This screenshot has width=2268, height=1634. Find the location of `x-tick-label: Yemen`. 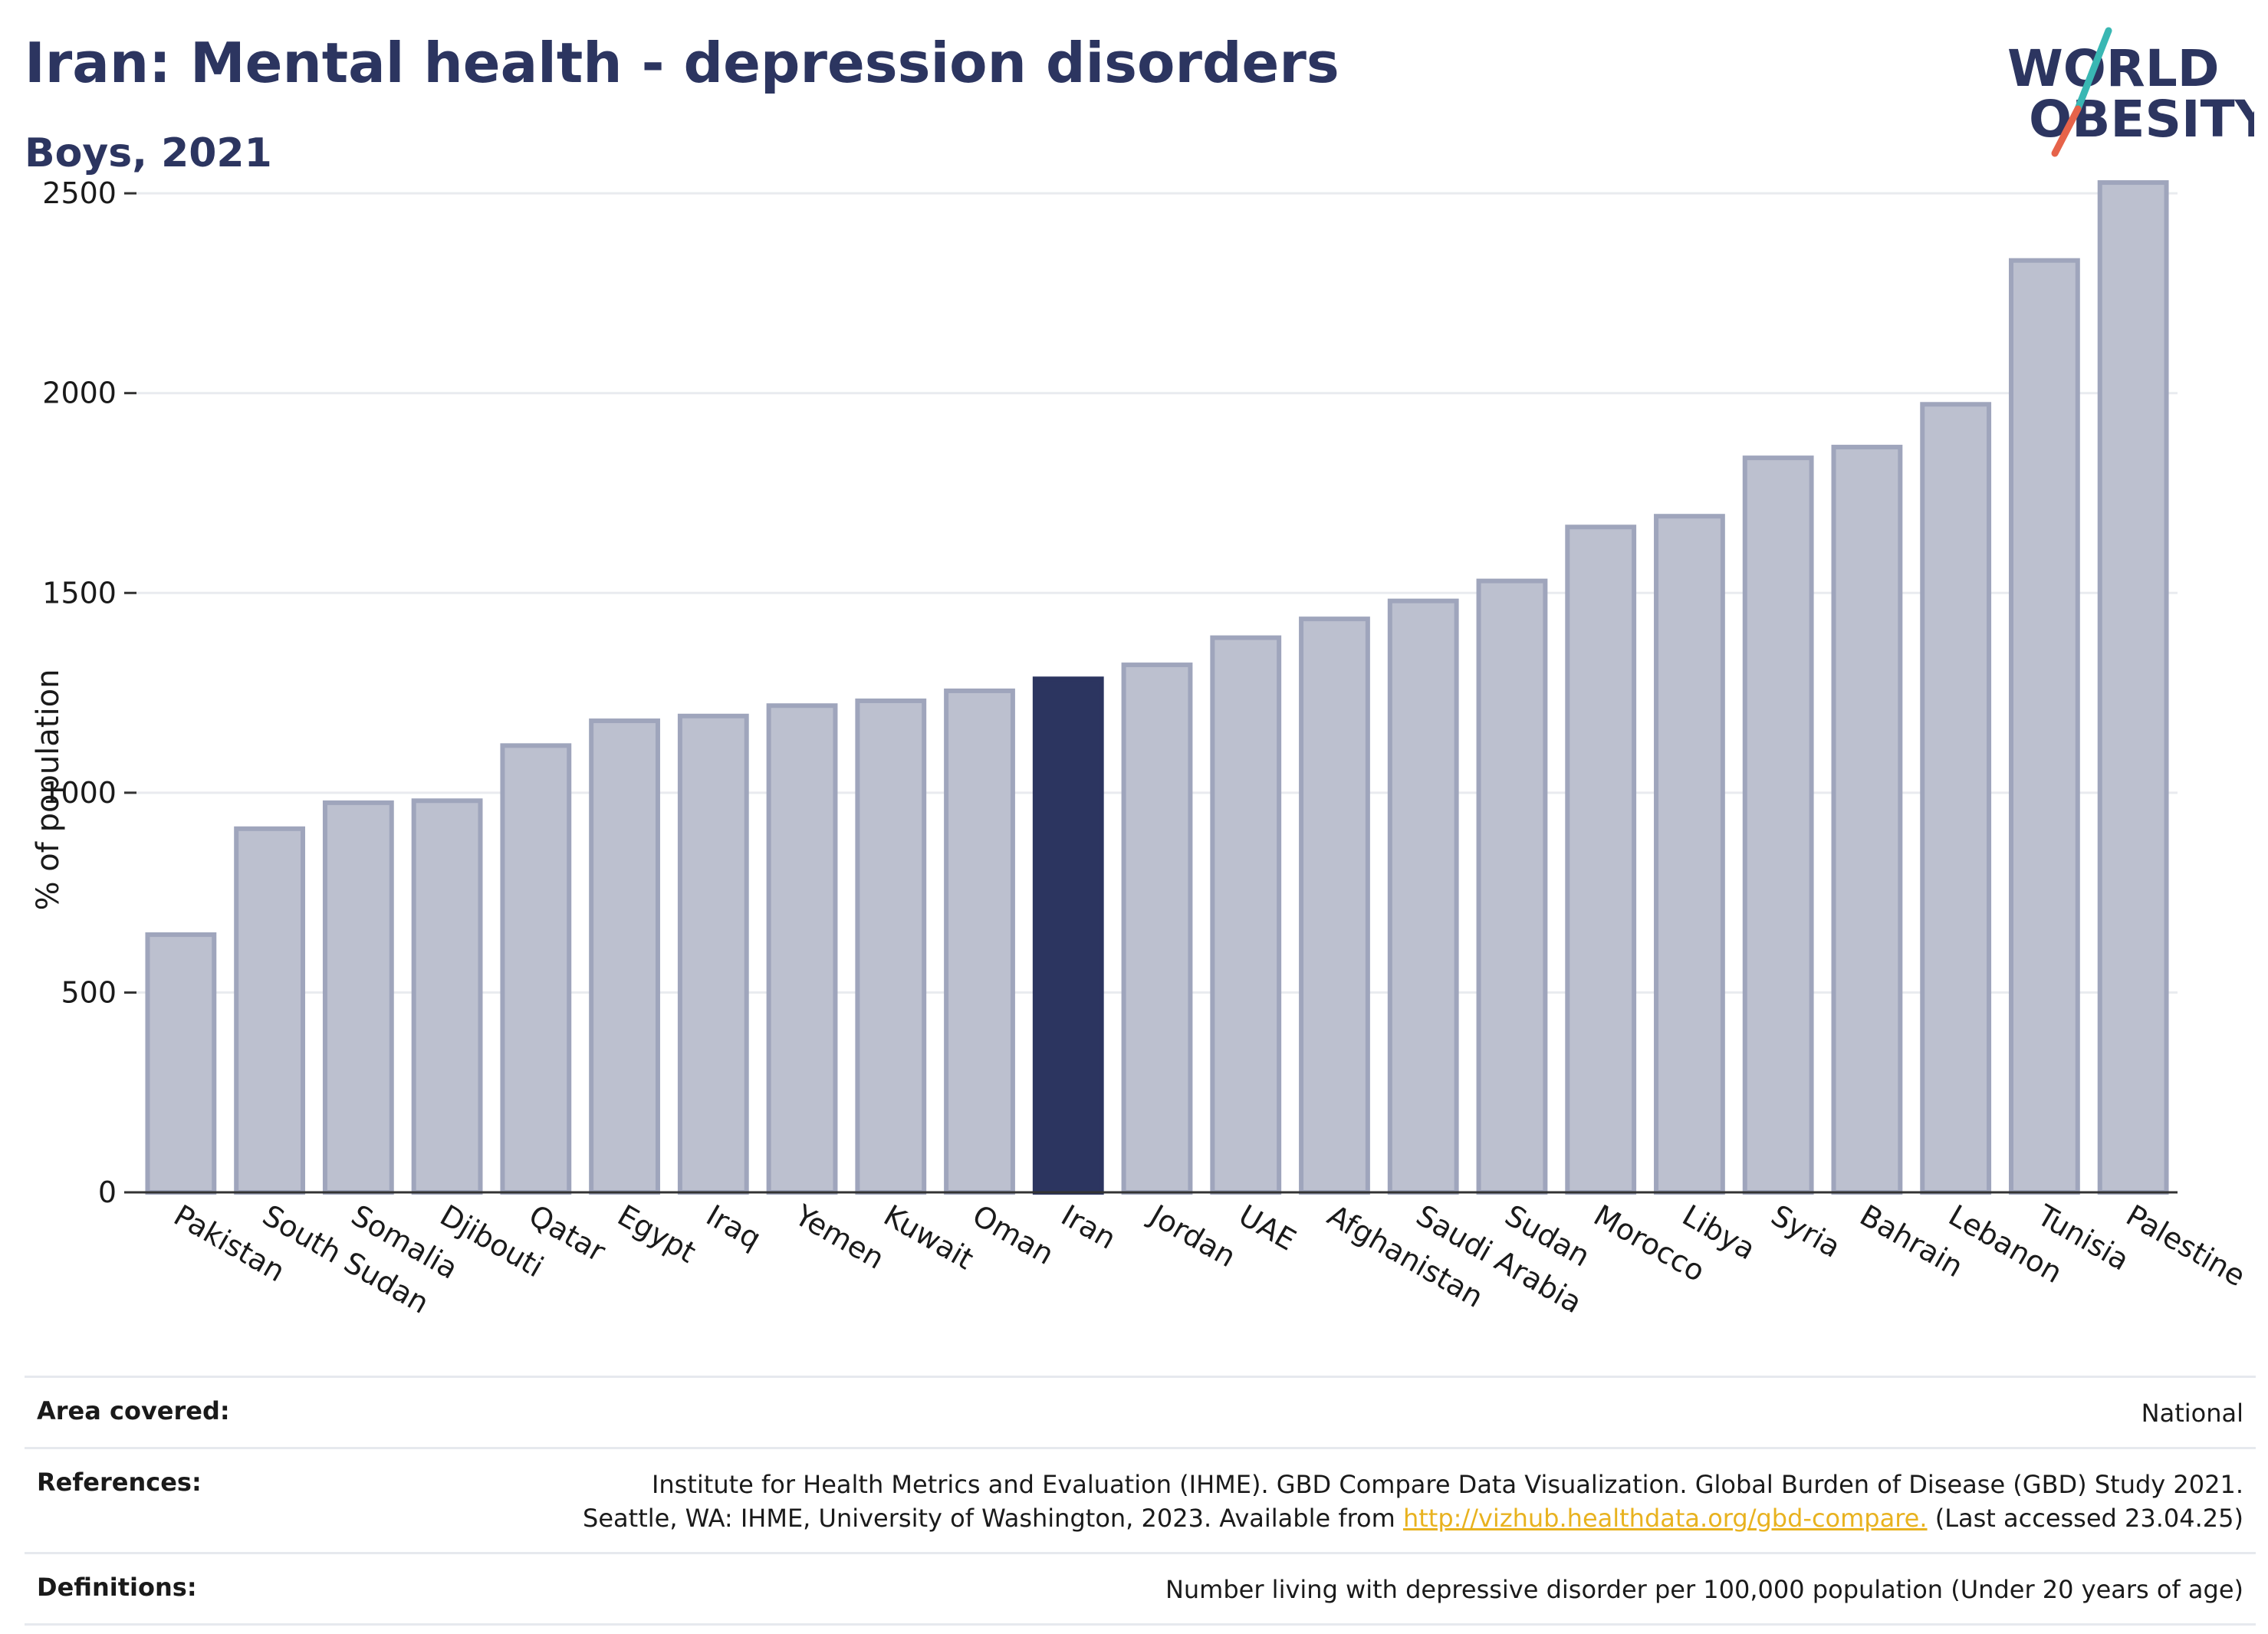

x-tick-label: Yemen is located at coordinates (839, 1237).